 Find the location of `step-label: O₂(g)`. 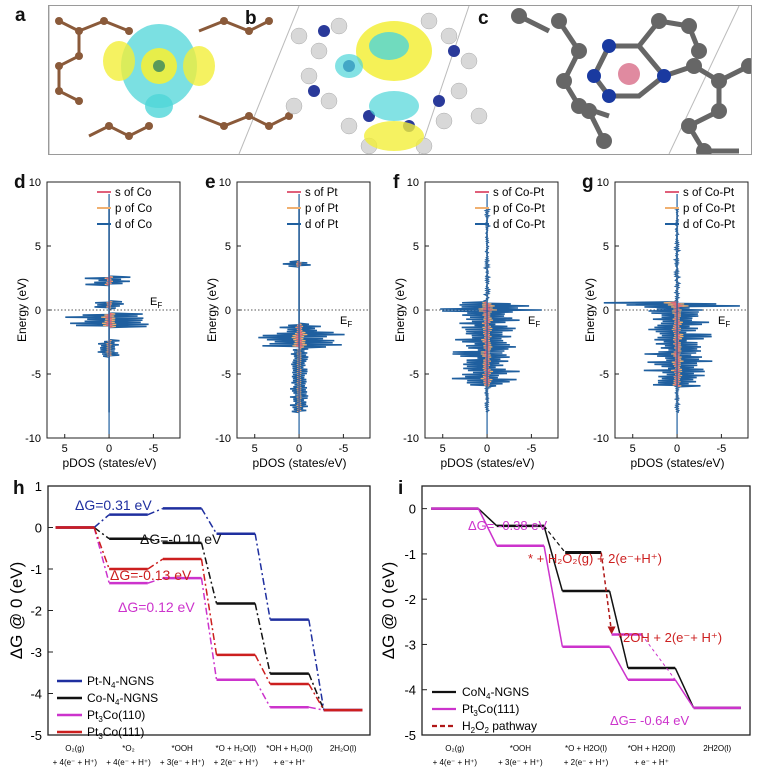

step-label: O₂(g) is located at coordinates (74, 748).